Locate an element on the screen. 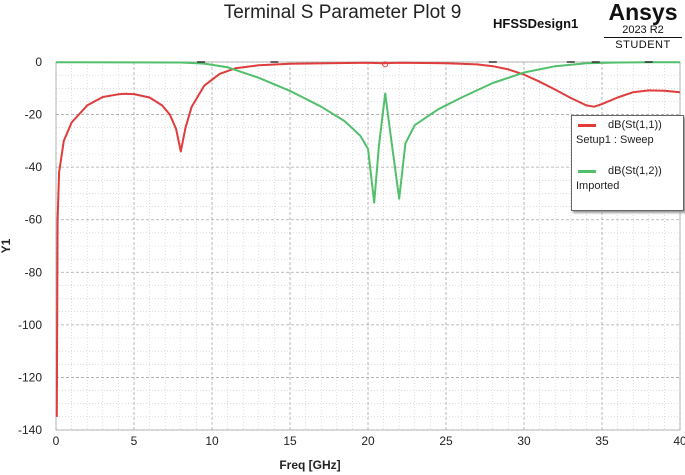 Image resolution: width=685 pixels, height=475 pixels. legend-label-s11: dB(St(1,1)) is located at coordinates (635, 125).